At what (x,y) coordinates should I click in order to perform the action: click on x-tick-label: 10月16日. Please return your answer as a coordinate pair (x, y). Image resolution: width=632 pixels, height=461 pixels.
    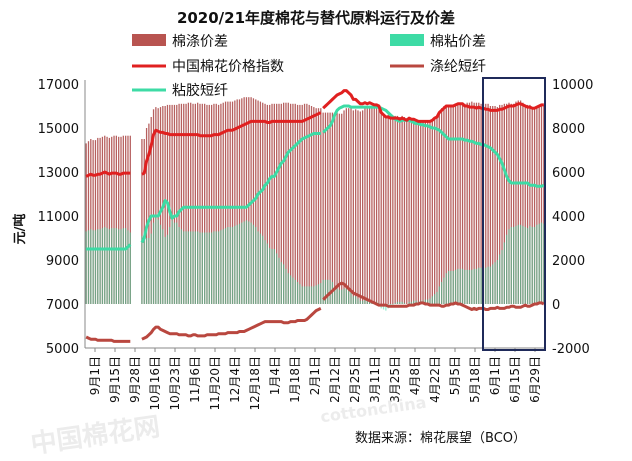
    Looking at the image, I should click on (155, 383).